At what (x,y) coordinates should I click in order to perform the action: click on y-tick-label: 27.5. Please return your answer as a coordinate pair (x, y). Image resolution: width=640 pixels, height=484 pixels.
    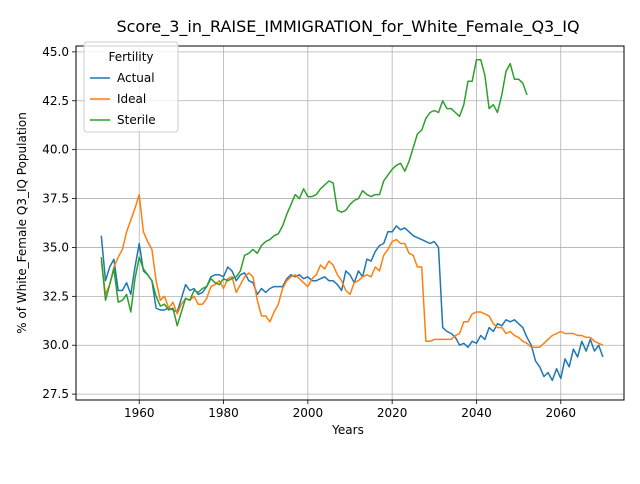
    Looking at the image, I should click on (55, 394).